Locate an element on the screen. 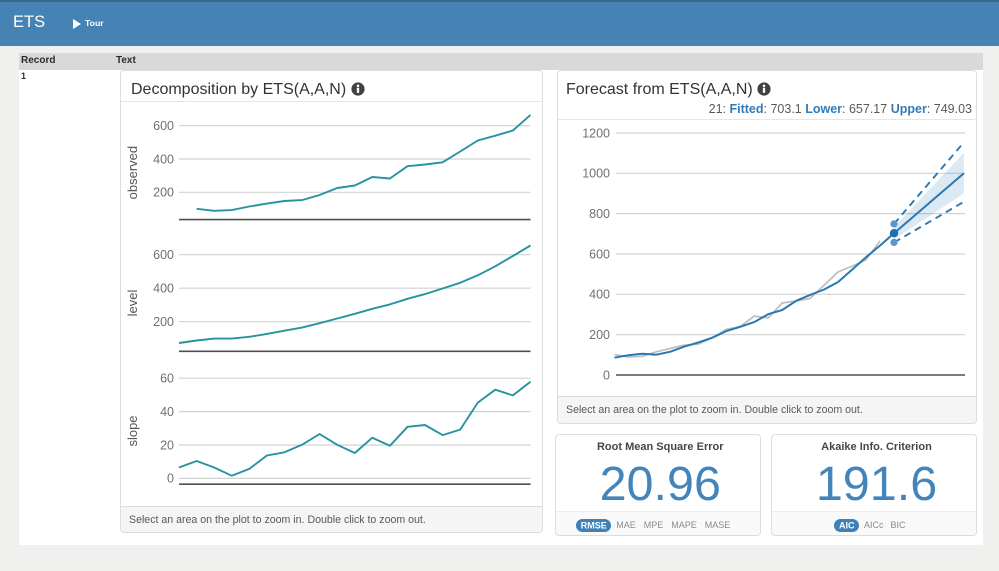 This screenshot has width=999, height=571. svg-text: observed is located at coordinates (132, 172).